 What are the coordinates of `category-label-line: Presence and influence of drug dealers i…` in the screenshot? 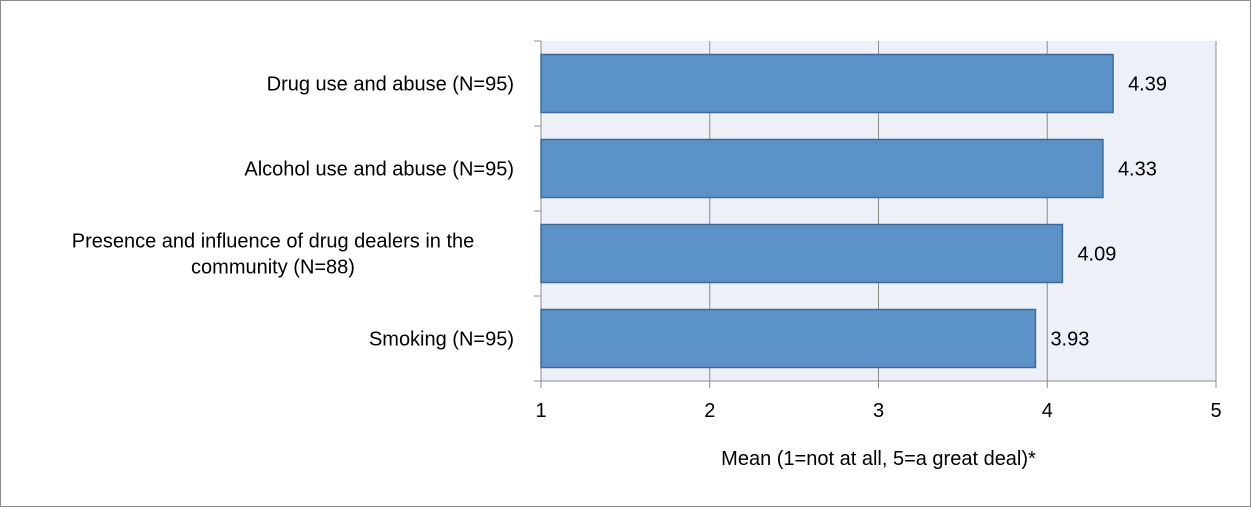 It's located at (273, 242).